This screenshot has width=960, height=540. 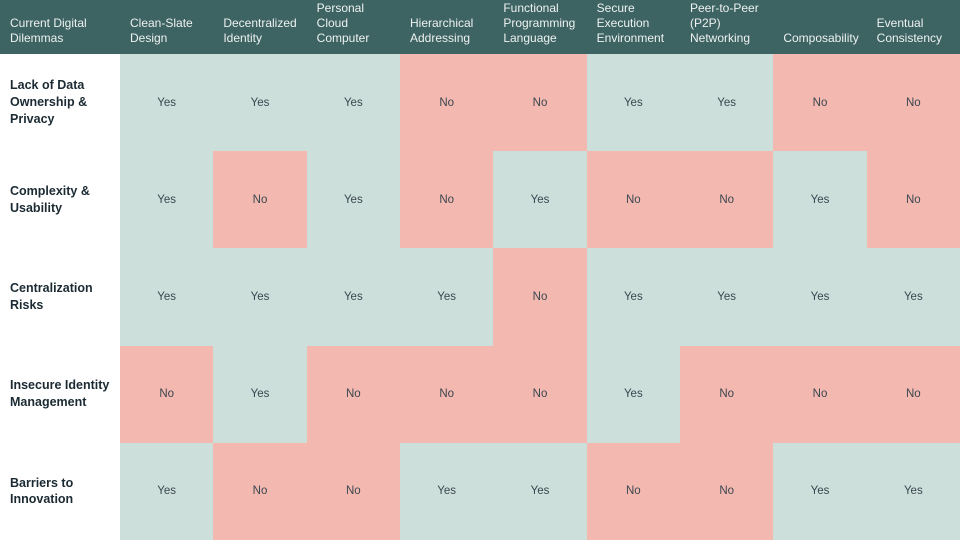 I want to click on row-label-complexity-usability: Complexity & Usability, so click(x=60, y=200).